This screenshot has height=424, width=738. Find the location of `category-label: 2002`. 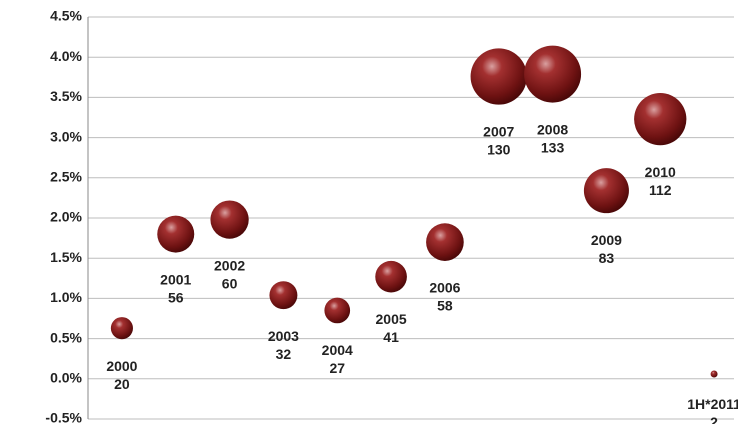

category-label: 2002 is located at coordinates (229, 265).